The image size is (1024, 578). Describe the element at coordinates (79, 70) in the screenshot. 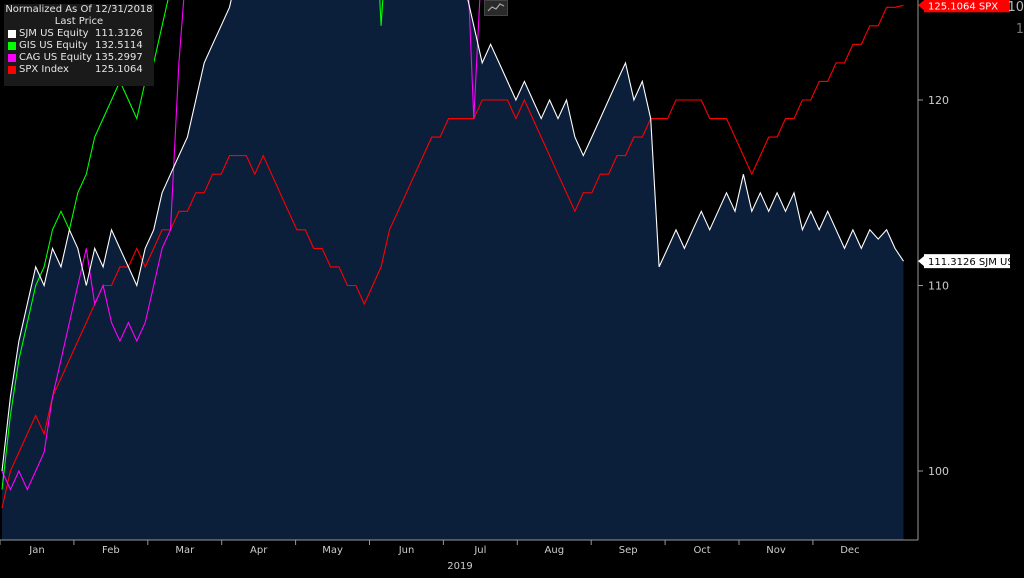

I see `legend-entry: SPX Index 125.1064` at that location.